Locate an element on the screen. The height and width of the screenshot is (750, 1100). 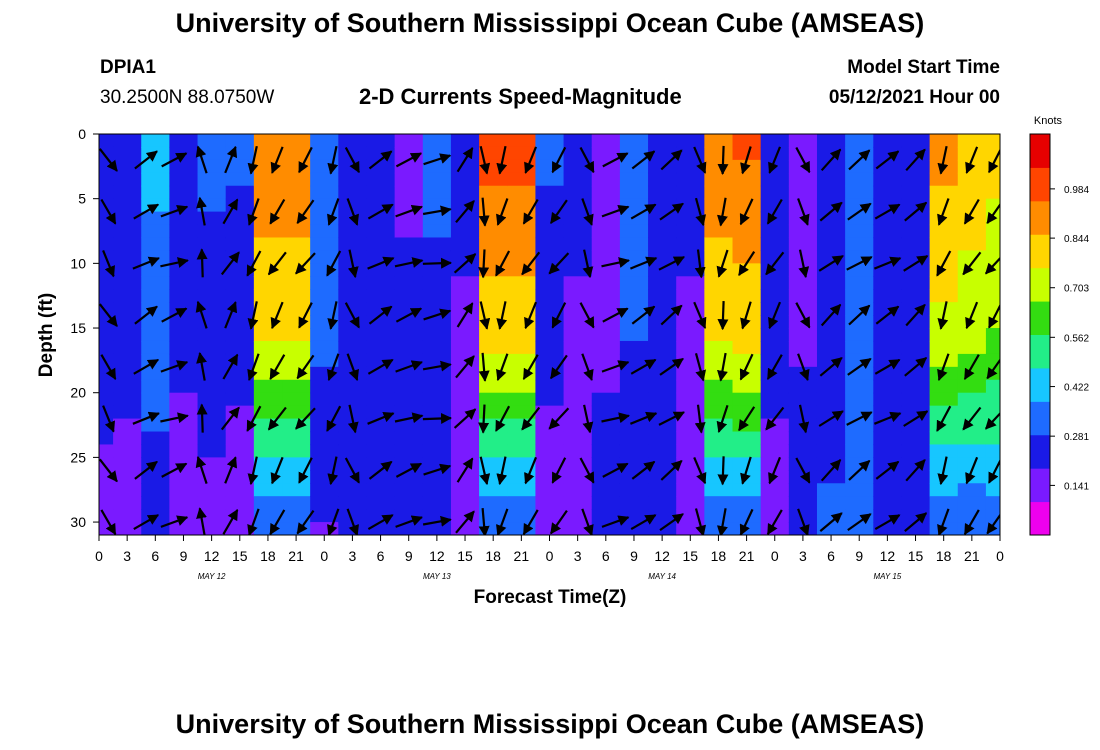
x-tick-label: 9 is located at coordinates (859, 556).